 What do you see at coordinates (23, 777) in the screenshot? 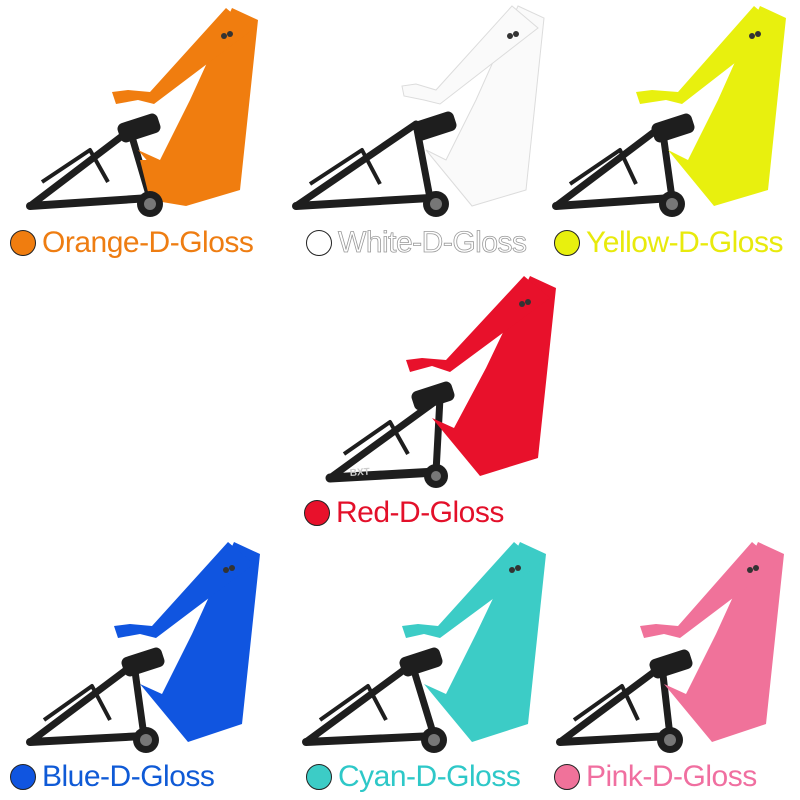
I see `blue-swatch` at bounding box center [23, 777].